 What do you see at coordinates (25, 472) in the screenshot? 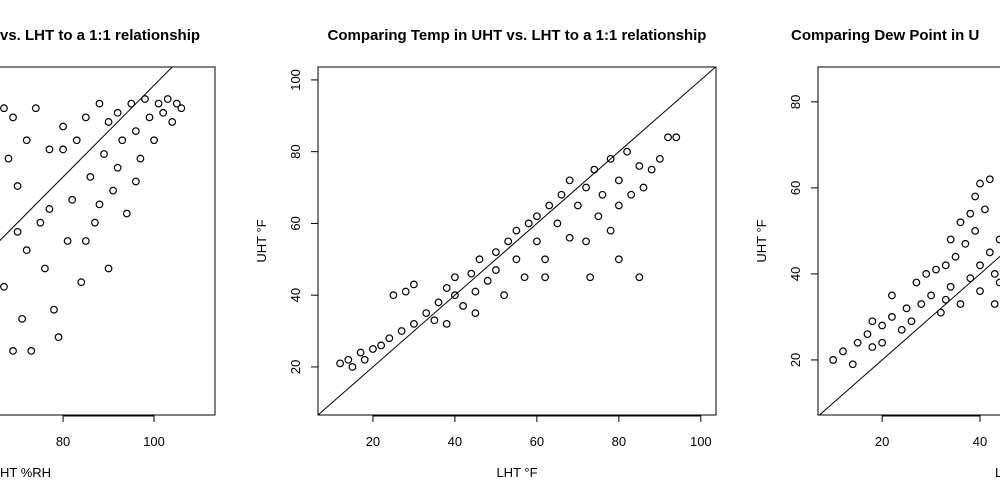
I see `x-axis-label: HT %RH` at bounding box center [25, 472].